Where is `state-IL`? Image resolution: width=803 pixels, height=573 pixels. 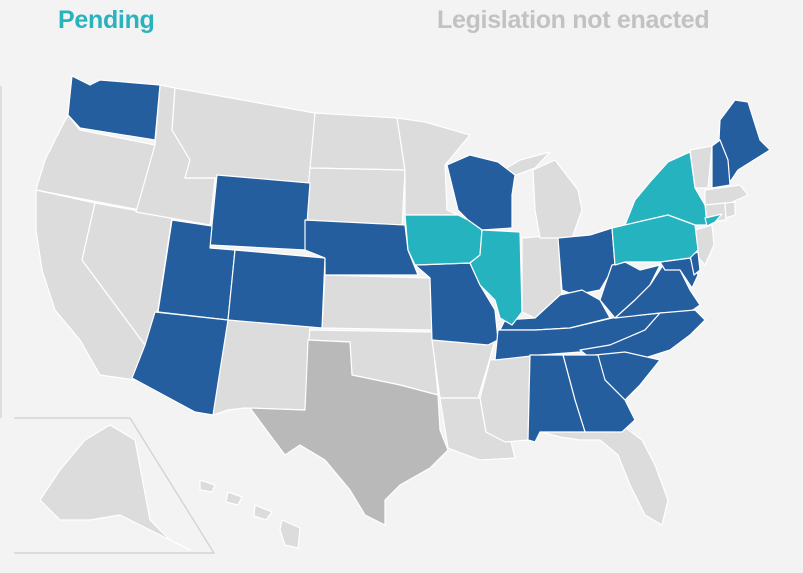 state-IL is located at coordinates (496, 277).